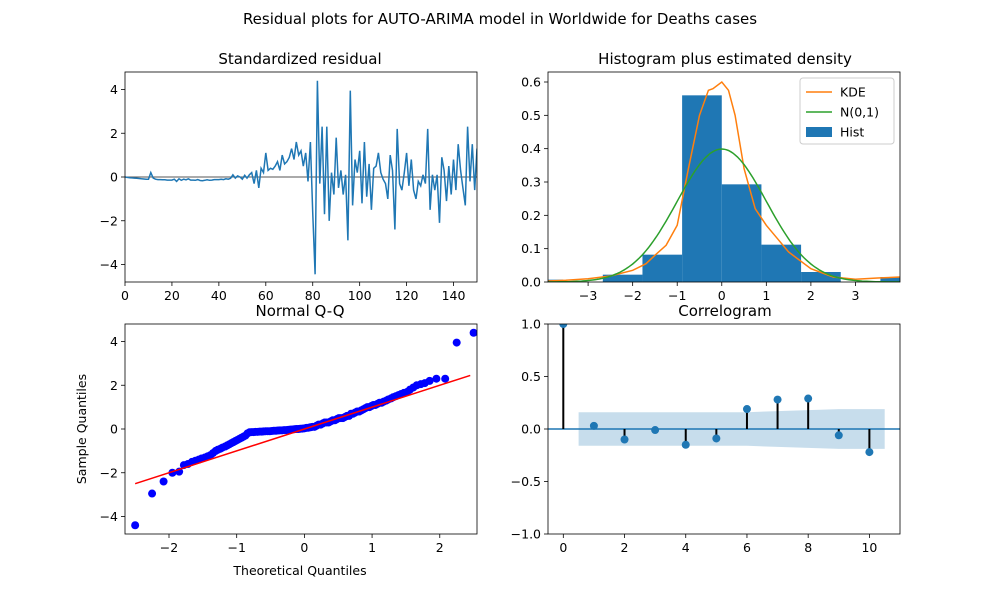  Describe the element at coordinates (454, 295) in the screenshot. I see `x-tick-label: 140` at that location.